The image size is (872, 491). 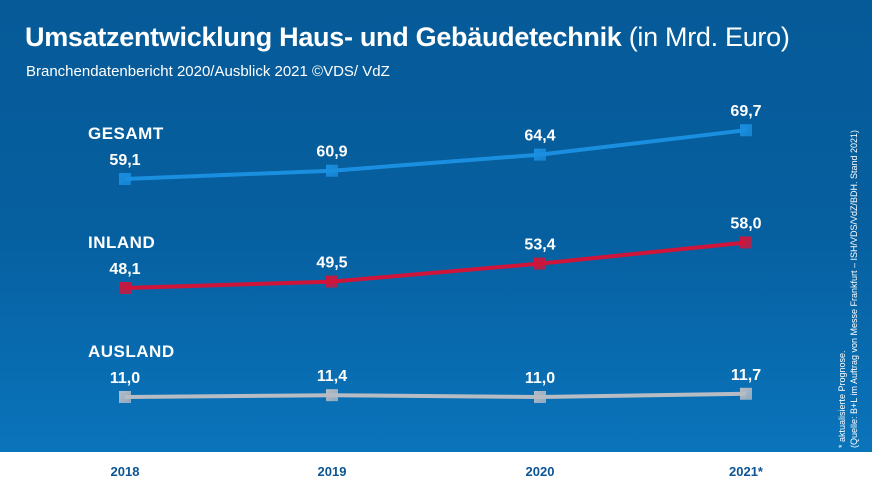 What do you see at coordinates (842, 399) in the screenshot?
I see `footnote-forecast: * aktualisierte Prognose.` at bounding box center [842, 399].